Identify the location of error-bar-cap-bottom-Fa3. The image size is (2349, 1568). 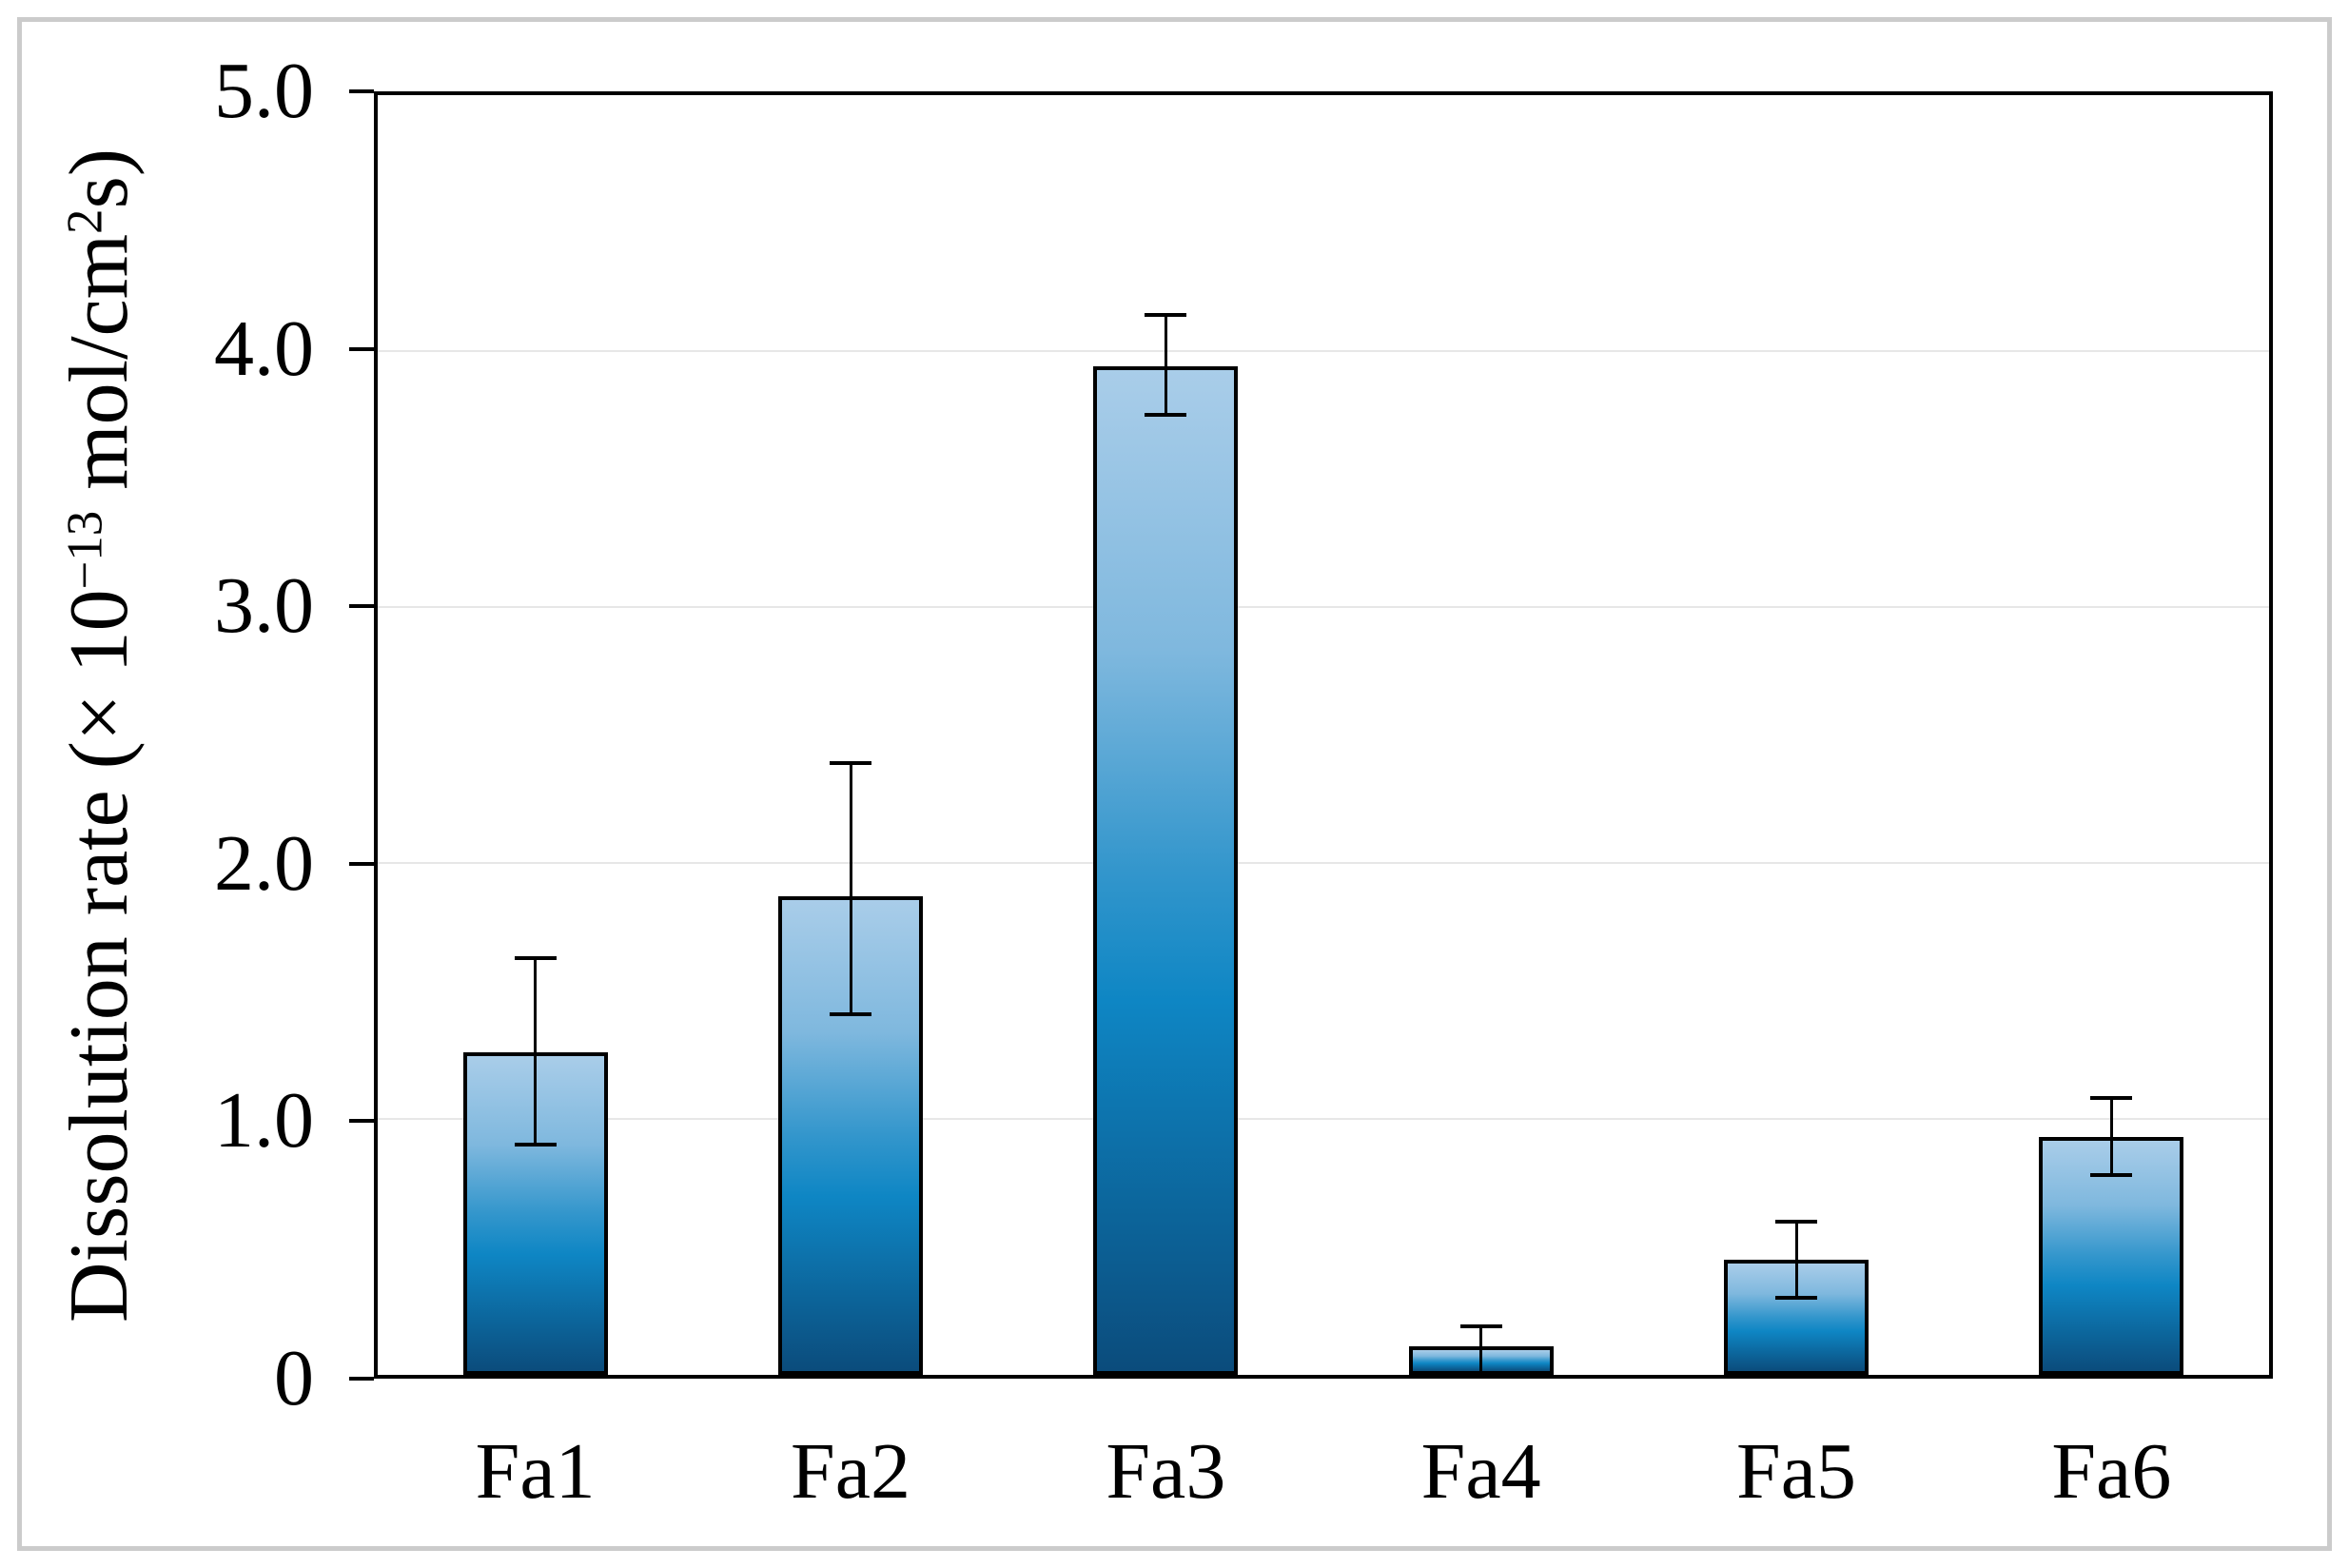
(1166, 415).